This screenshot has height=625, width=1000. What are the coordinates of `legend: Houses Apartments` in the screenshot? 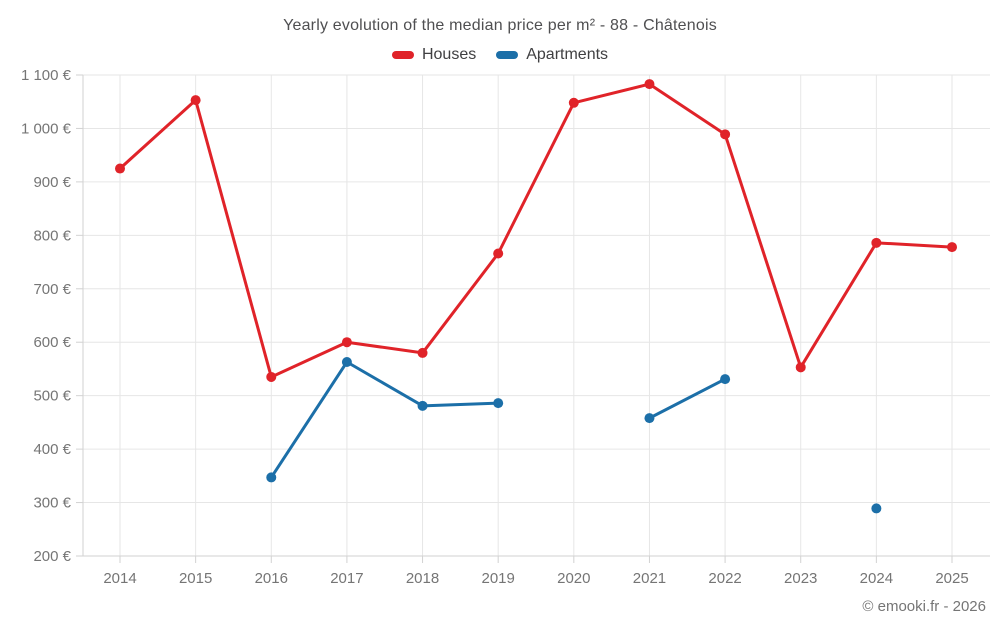 It's located at (500, 55).